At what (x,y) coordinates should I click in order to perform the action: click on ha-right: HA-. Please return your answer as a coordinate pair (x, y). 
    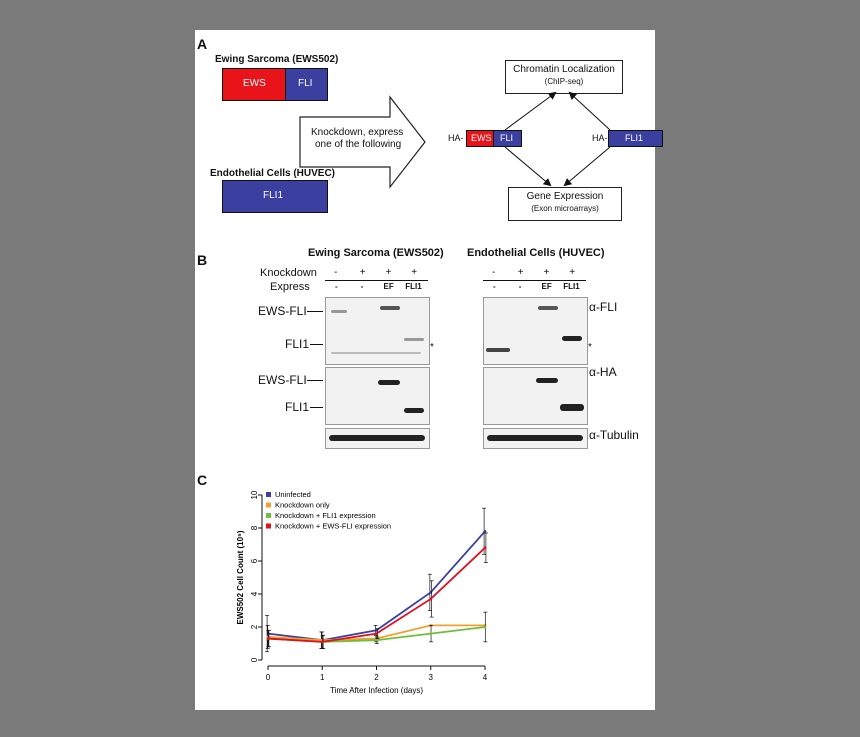
    Looking at the image, I should click on (600, 138).